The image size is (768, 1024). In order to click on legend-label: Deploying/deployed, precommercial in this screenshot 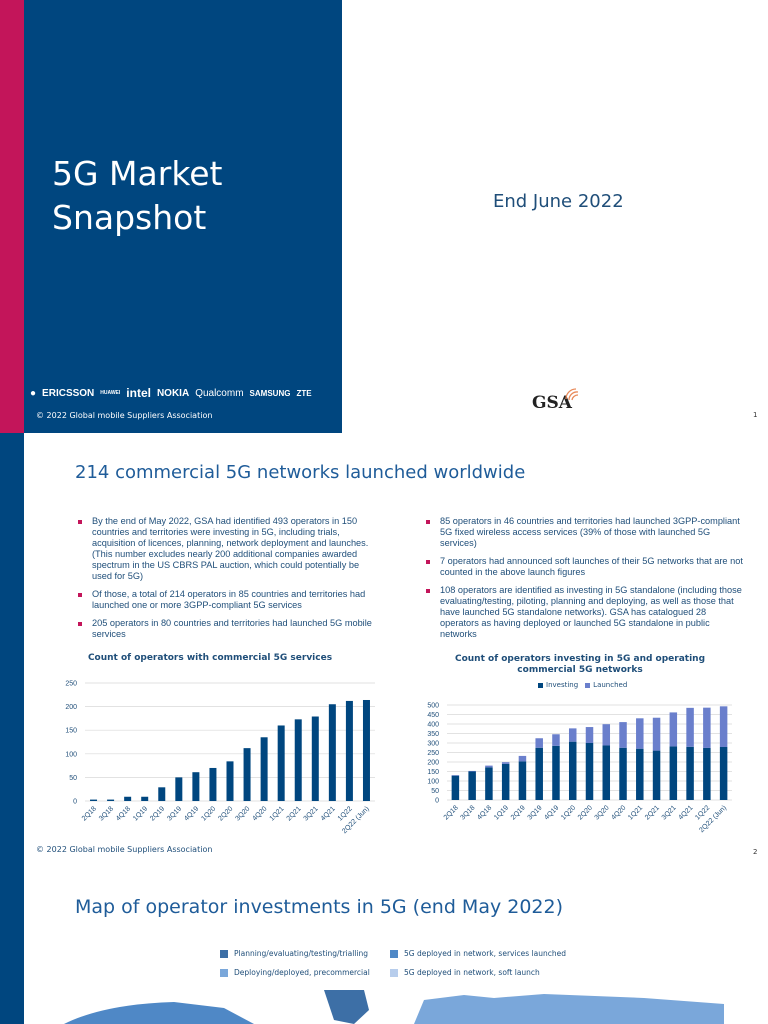, I will do `click(302, 972)`.